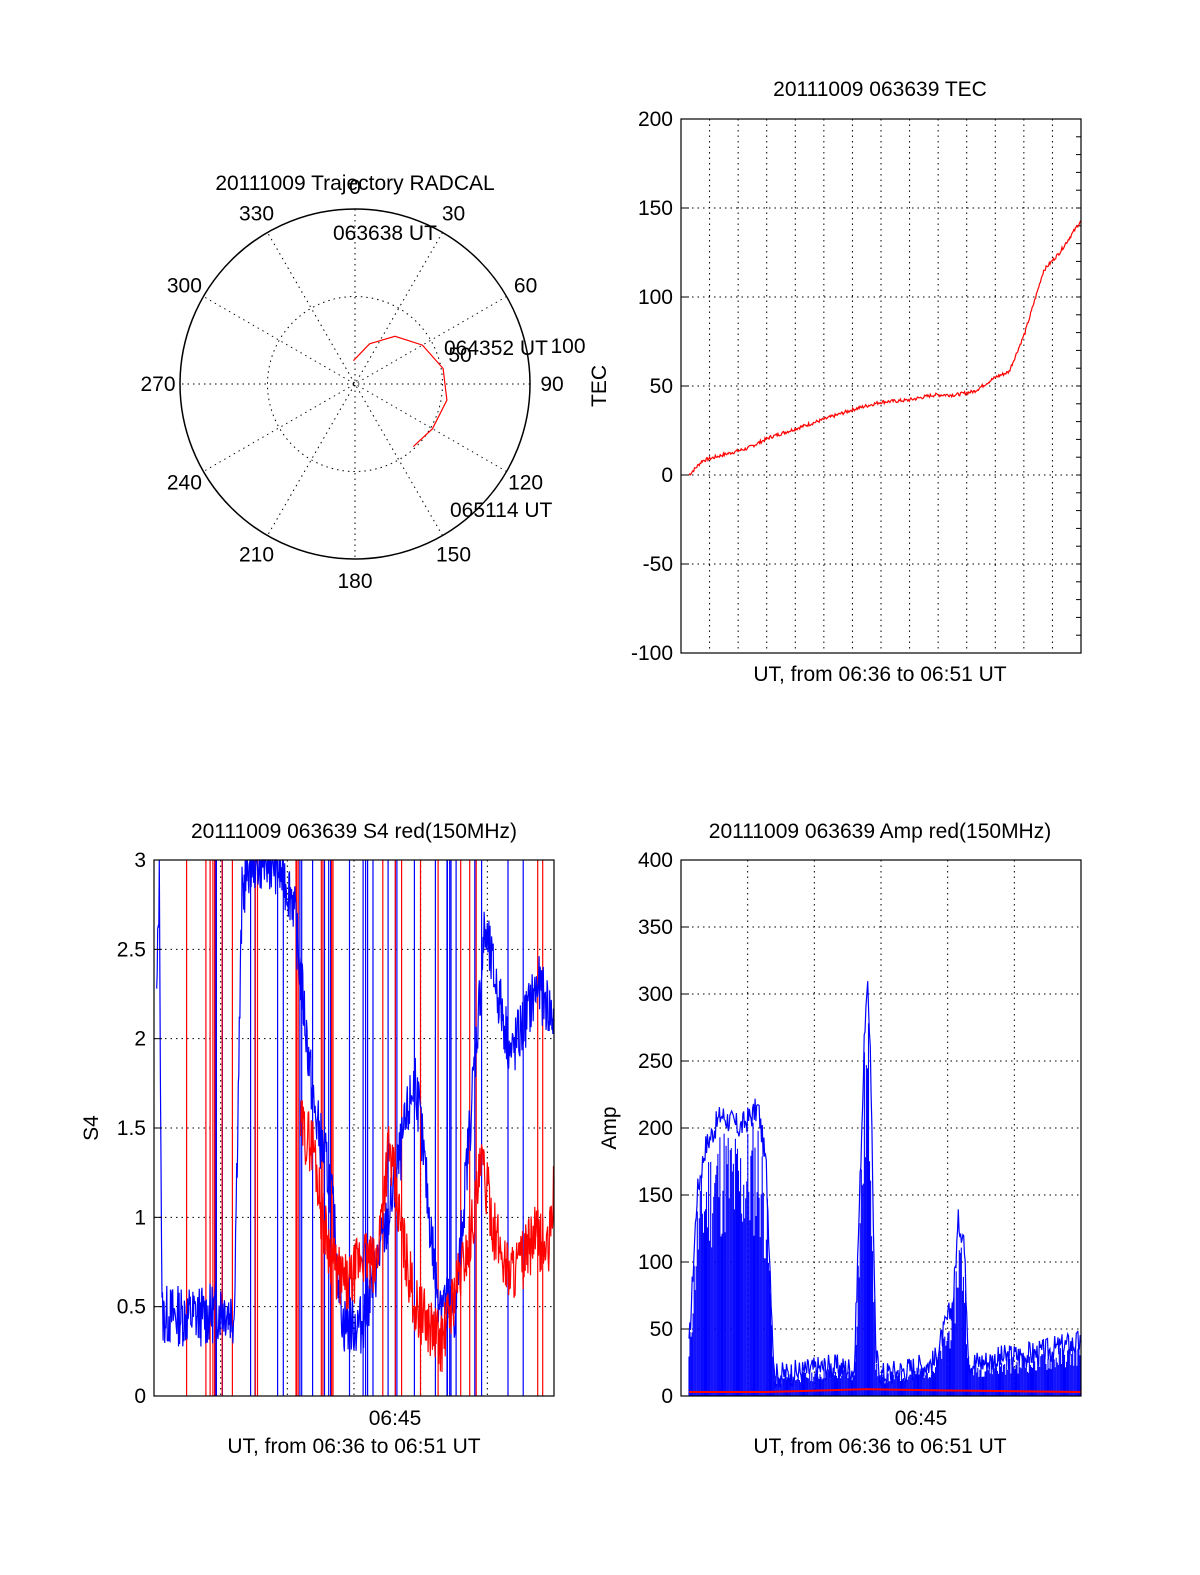  I want to click on s4-yticks: 3 2.5 2 1.5 1 0.5 0, so click(139, 1128).